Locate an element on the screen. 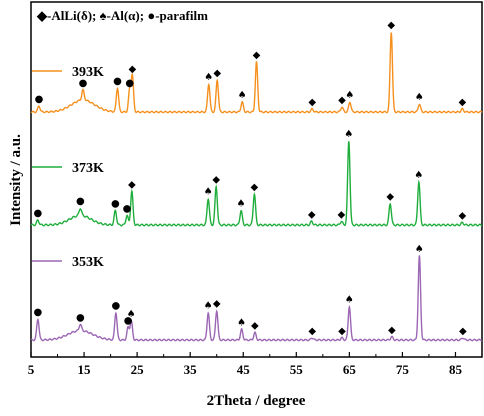 This screenshot has width=484, height=416. series-label-353K: 353K is located at coordinates (88, 262).